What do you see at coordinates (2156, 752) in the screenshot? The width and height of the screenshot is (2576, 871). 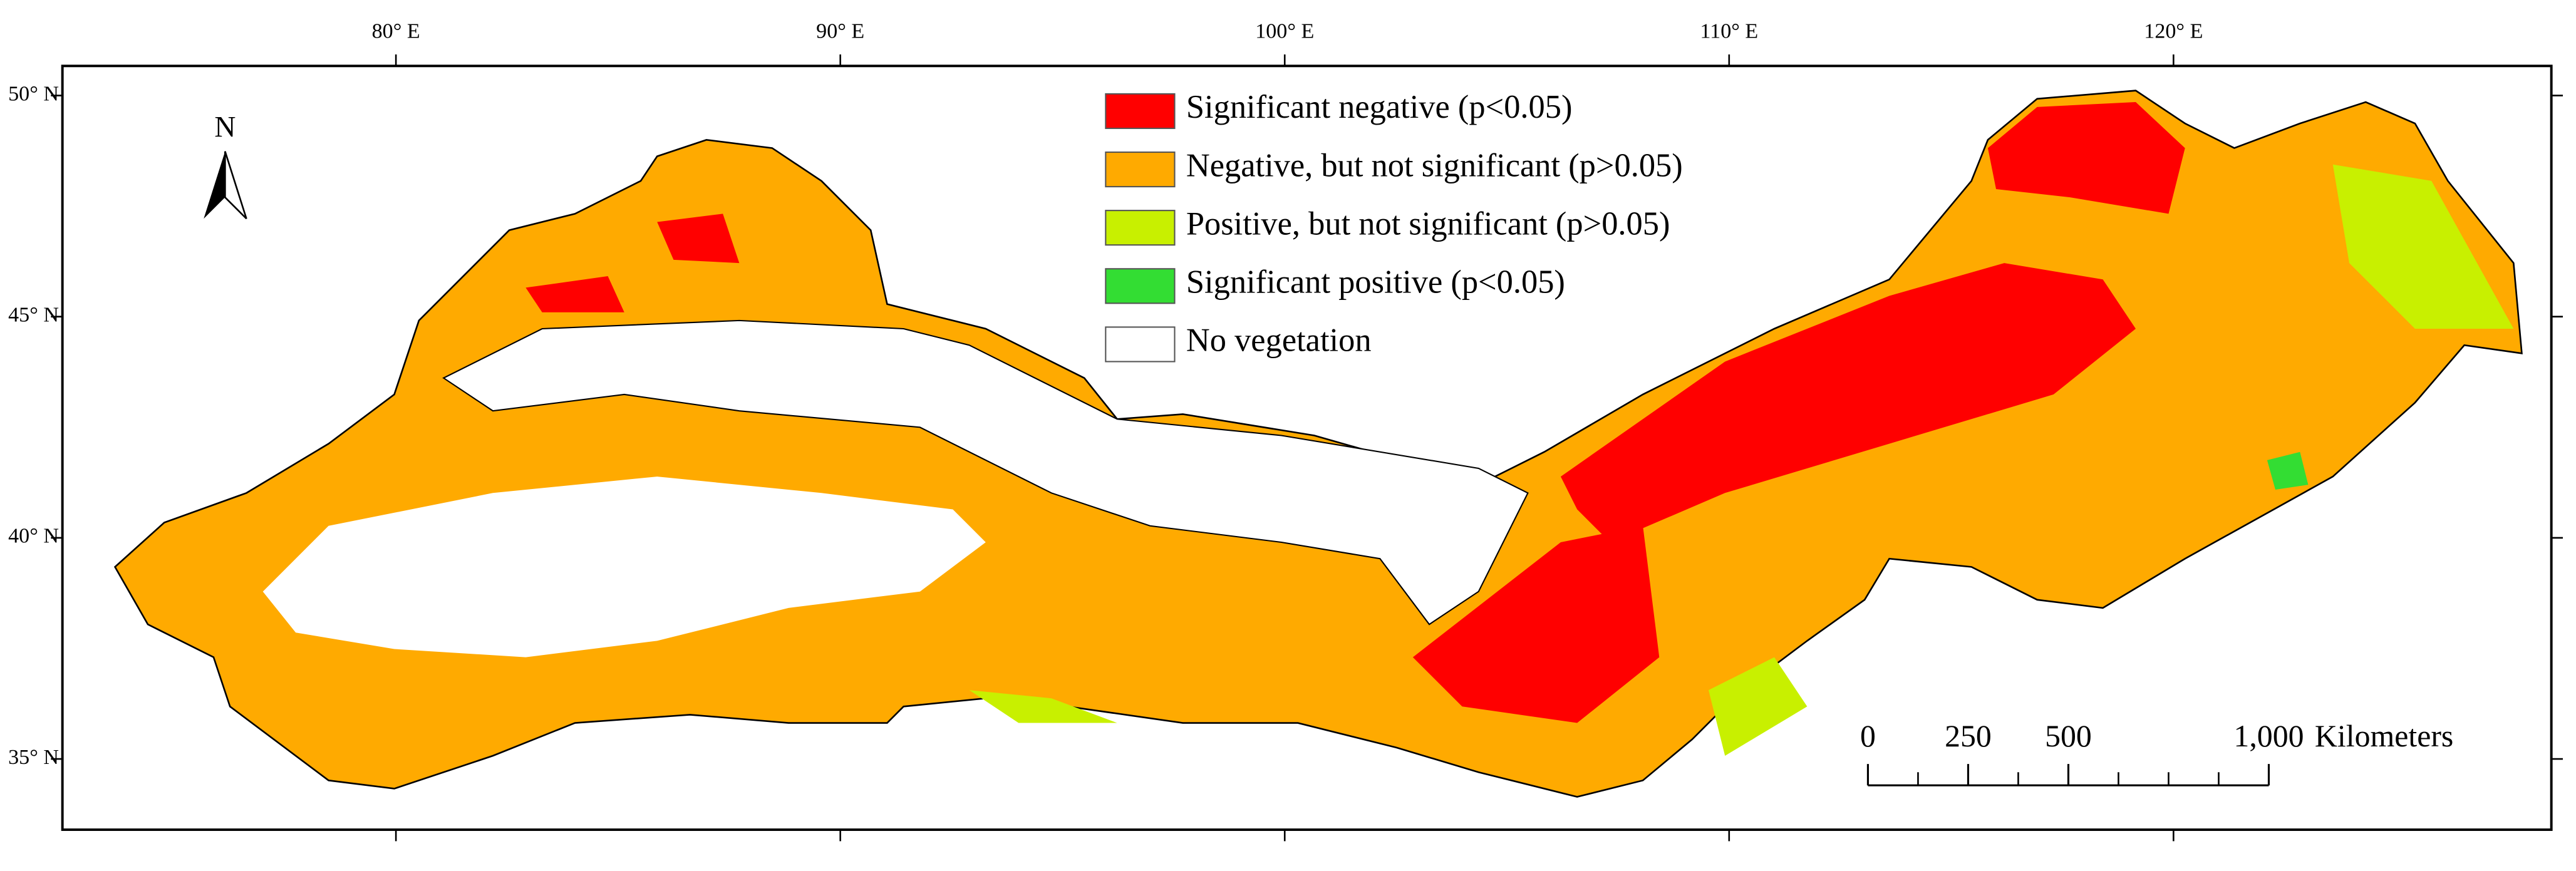 I see `scale-bar: 0 250 500 1,000 Kilometers` at bounding box center [2156, 752].